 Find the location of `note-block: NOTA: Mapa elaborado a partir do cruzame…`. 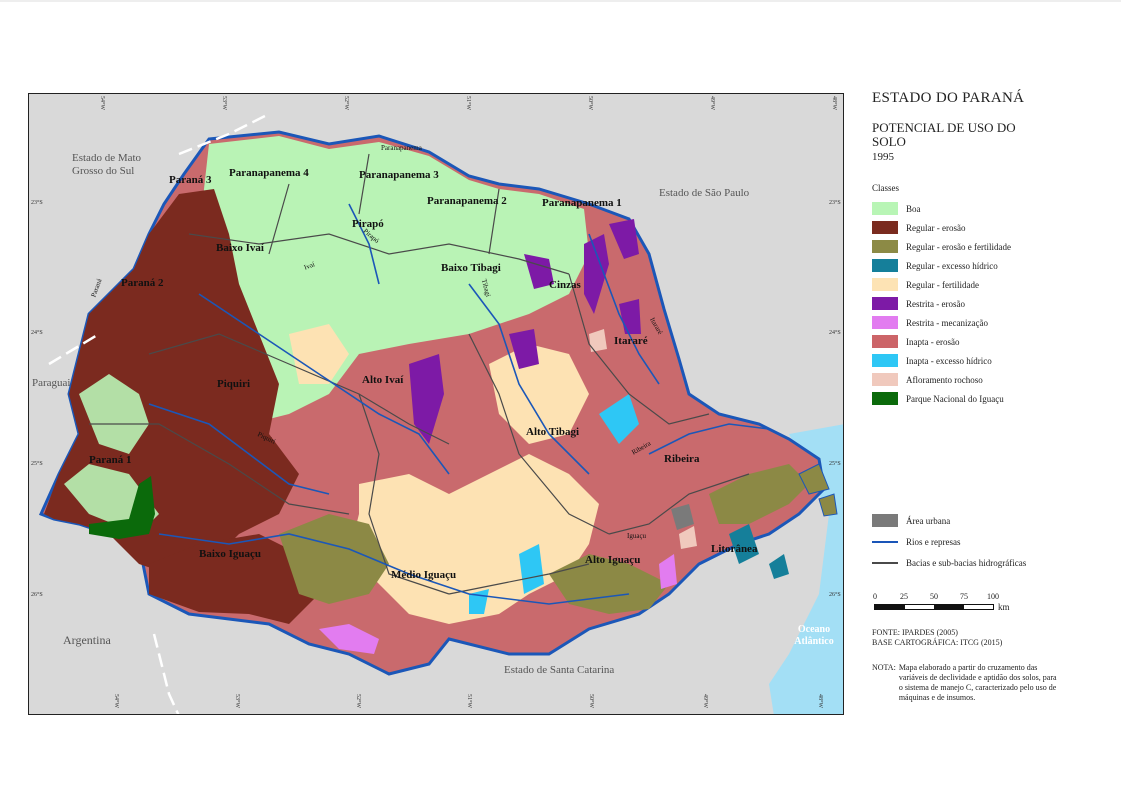

note-block: NOTA: Mapa elaborado a partir do cruzame… is located at coordinates (967, 683).